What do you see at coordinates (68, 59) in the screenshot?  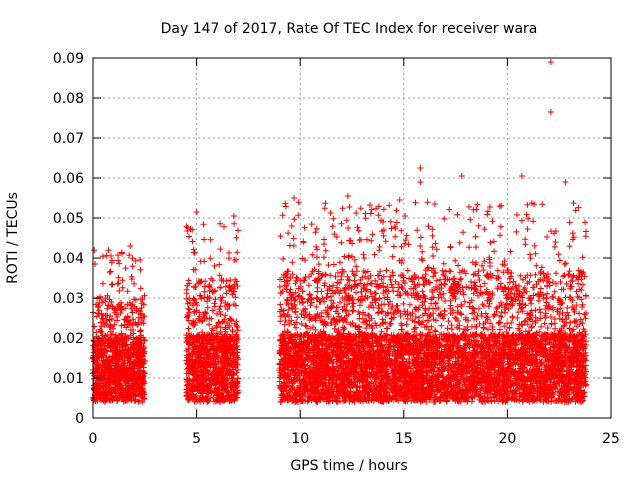 I see `y-tick-label: 0.09` at bounding box center [68, 59].